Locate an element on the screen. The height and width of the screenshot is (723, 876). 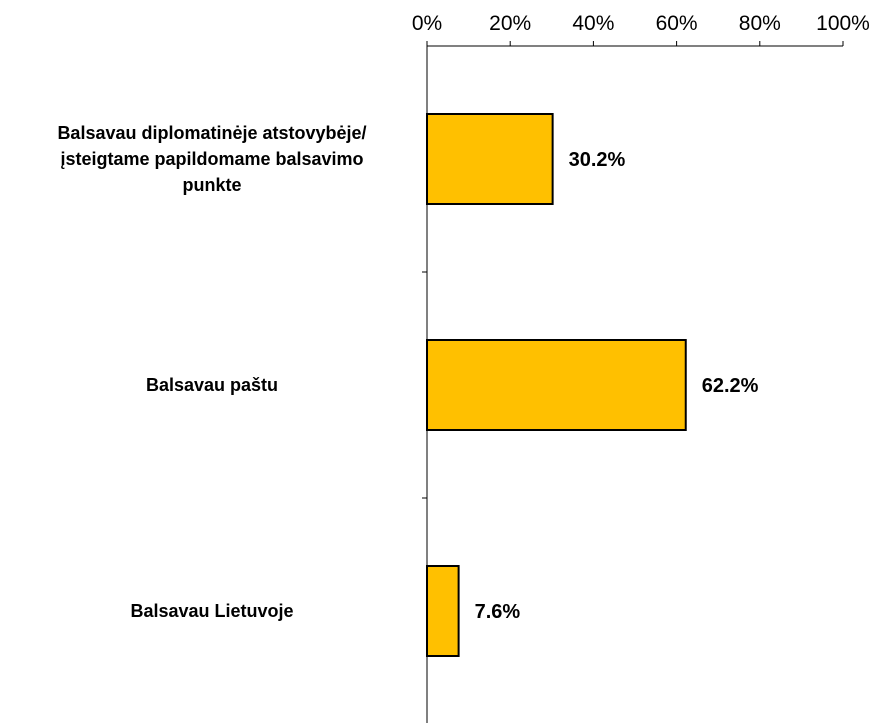
x-tick-label: 0% is located at coordinates (427, 23).